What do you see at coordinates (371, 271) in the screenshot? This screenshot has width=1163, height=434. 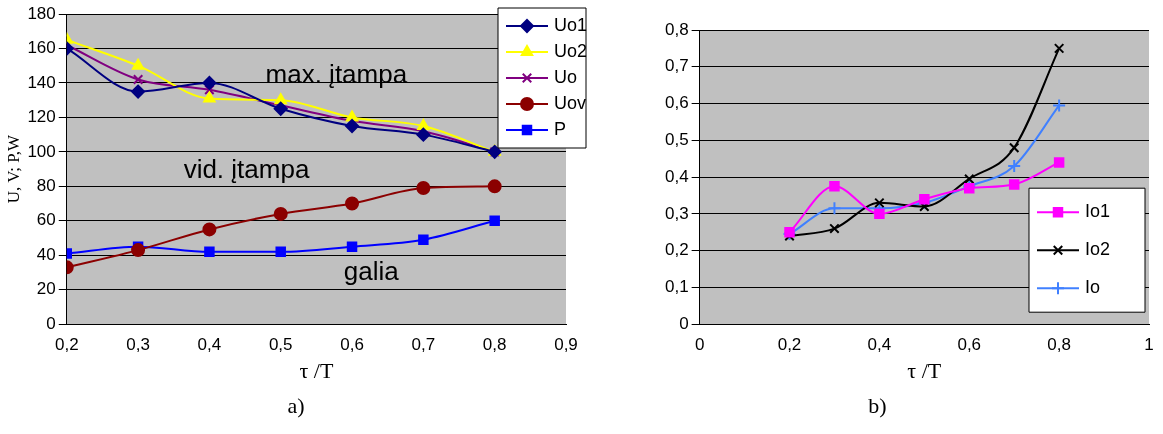 I see `annotation: galia` at bounding box center [371, 271].